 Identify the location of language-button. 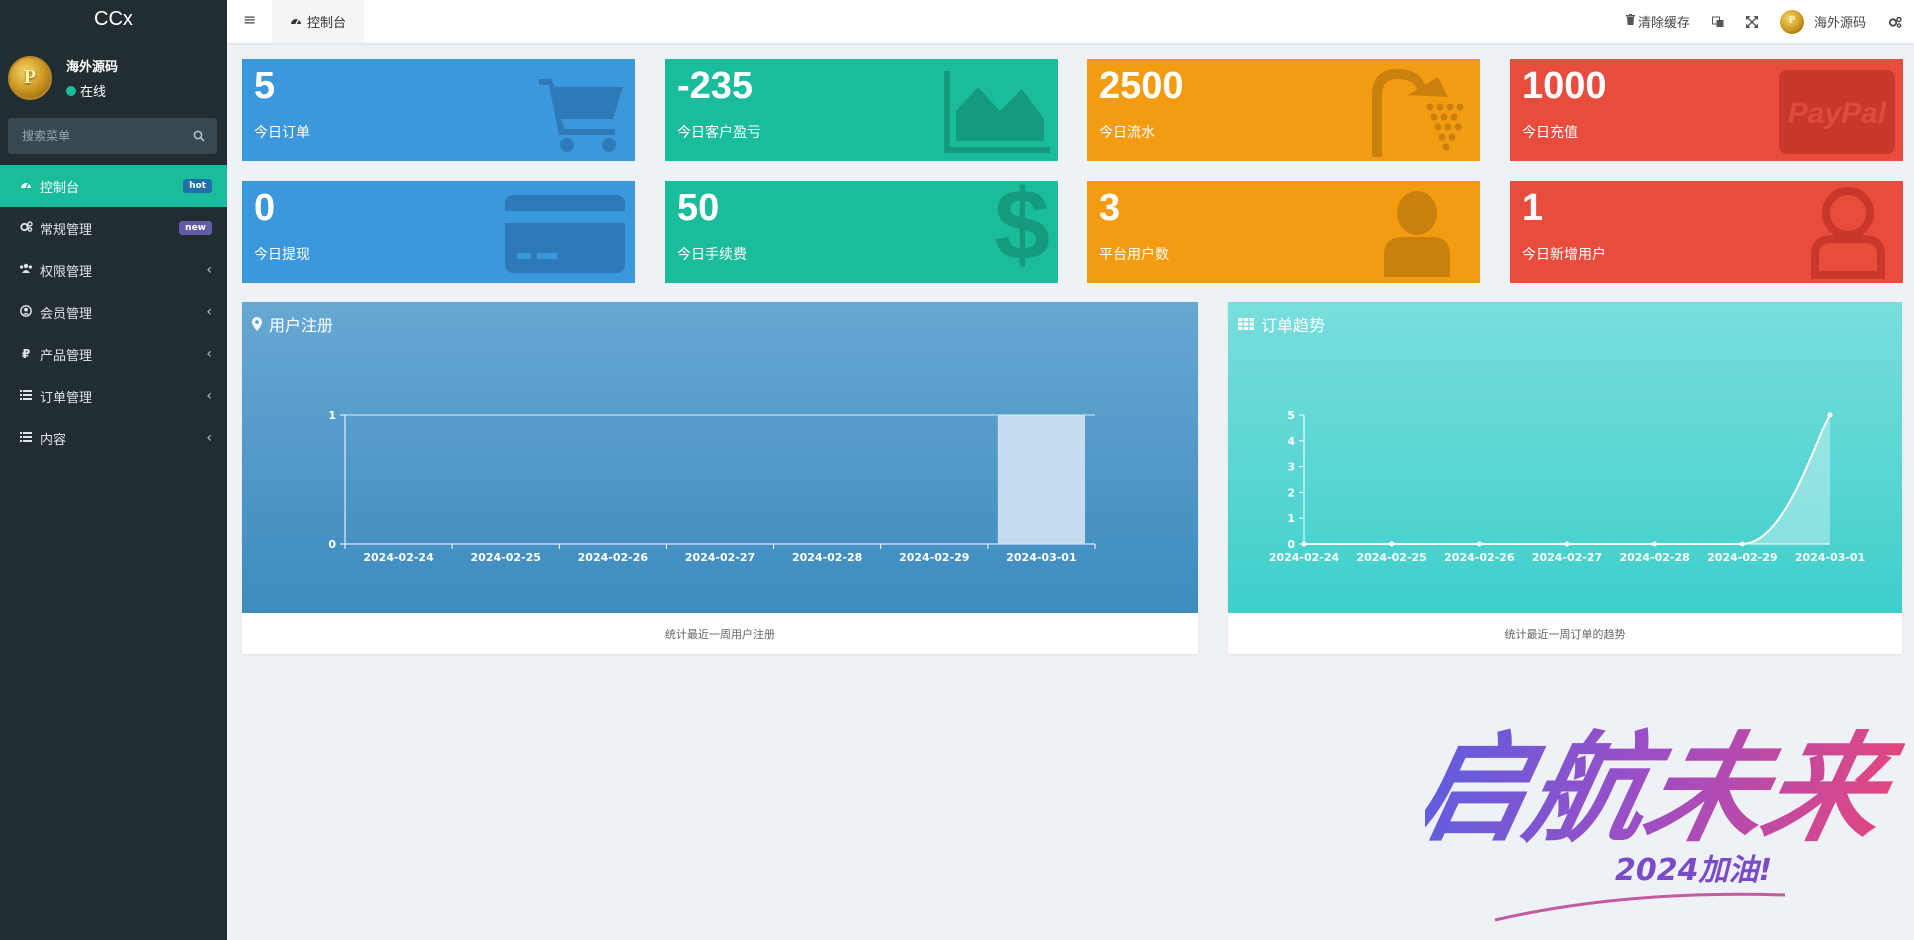
(1717, 22).